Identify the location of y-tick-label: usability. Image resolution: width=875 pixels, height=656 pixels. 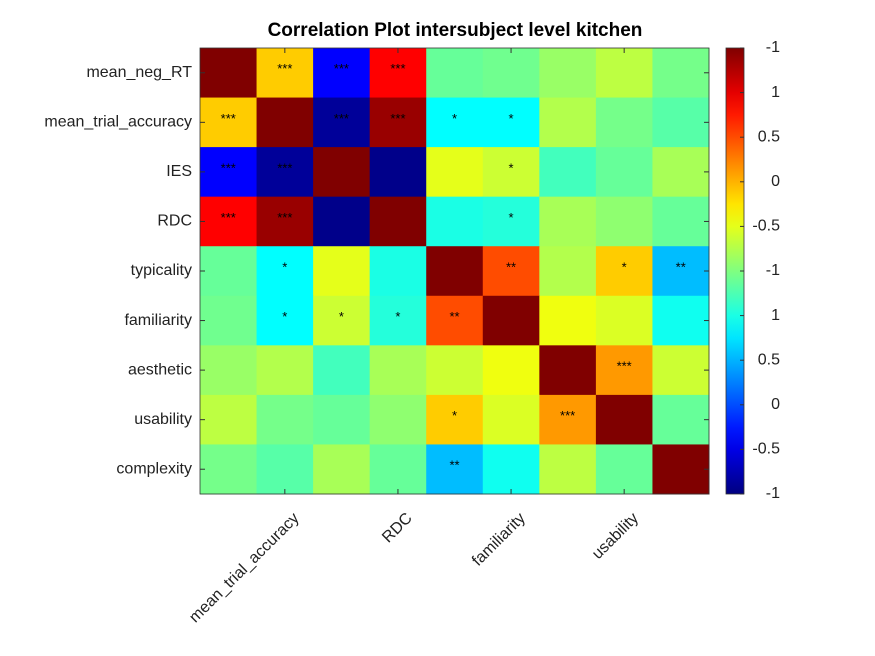
(163, 419).